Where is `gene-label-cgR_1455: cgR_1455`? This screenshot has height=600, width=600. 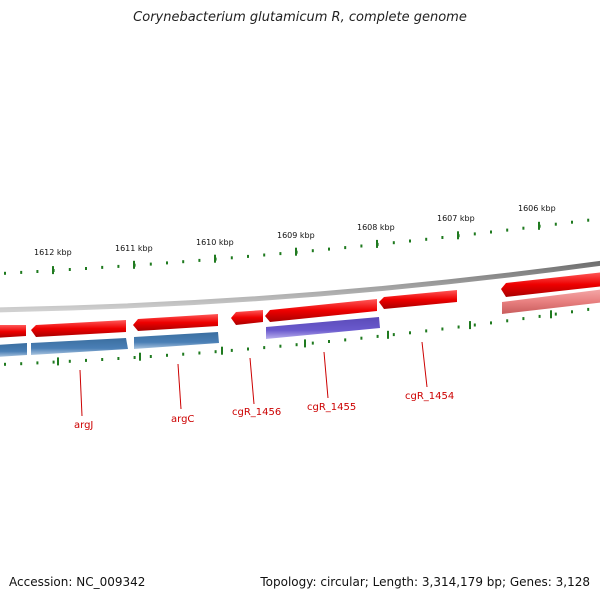 gene-label-cgR_1455: cgR_1455 is located at coordinates (331, 407).